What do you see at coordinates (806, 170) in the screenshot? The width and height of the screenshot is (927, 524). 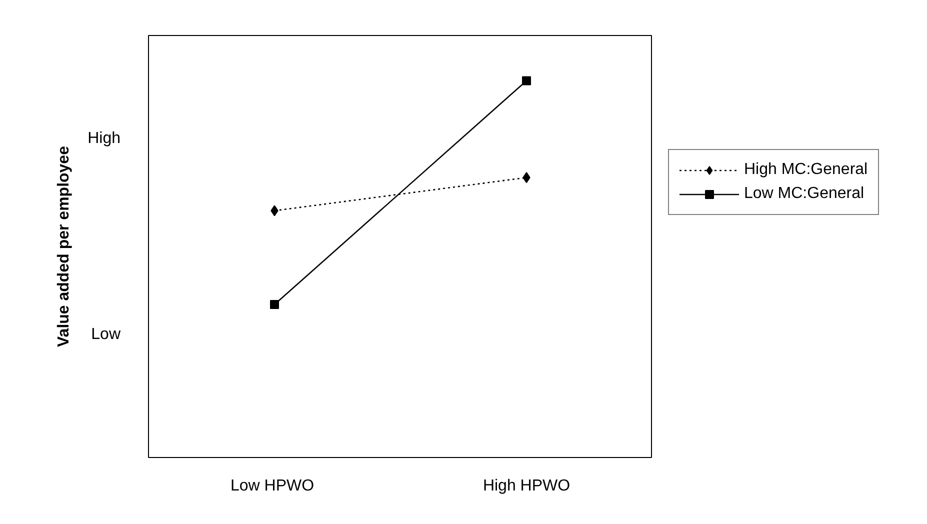 I see `legend-label: High MC:General` at bounding box center [806, 170].